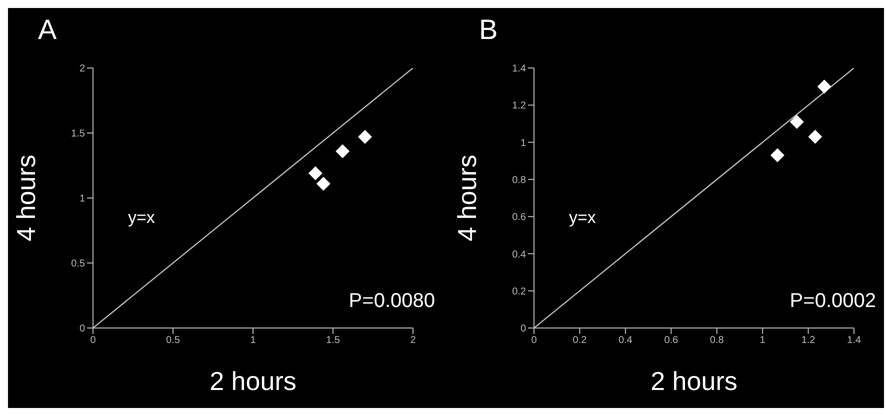 The height and width of the screenshot is (417, 886). I want to click on x-tick-label: 0.8, so click(717, 340).